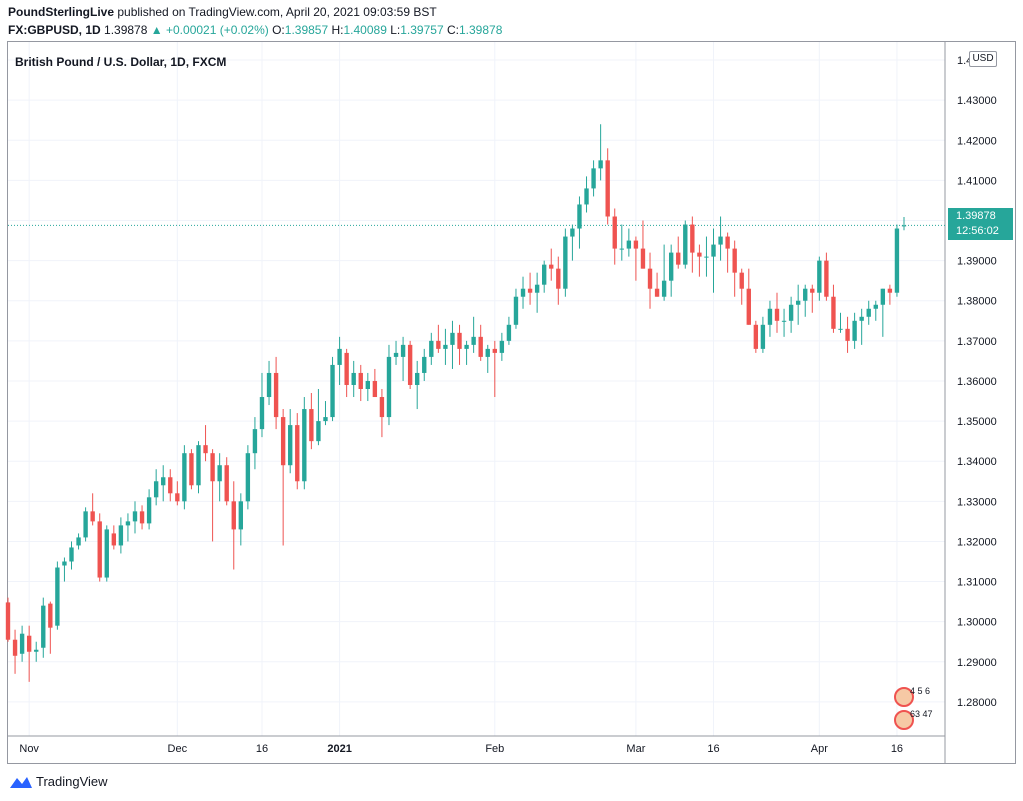 This screenshot has width=1023, height=801. I want to click on up-arrow-icon: ▲, so click(156, 30).